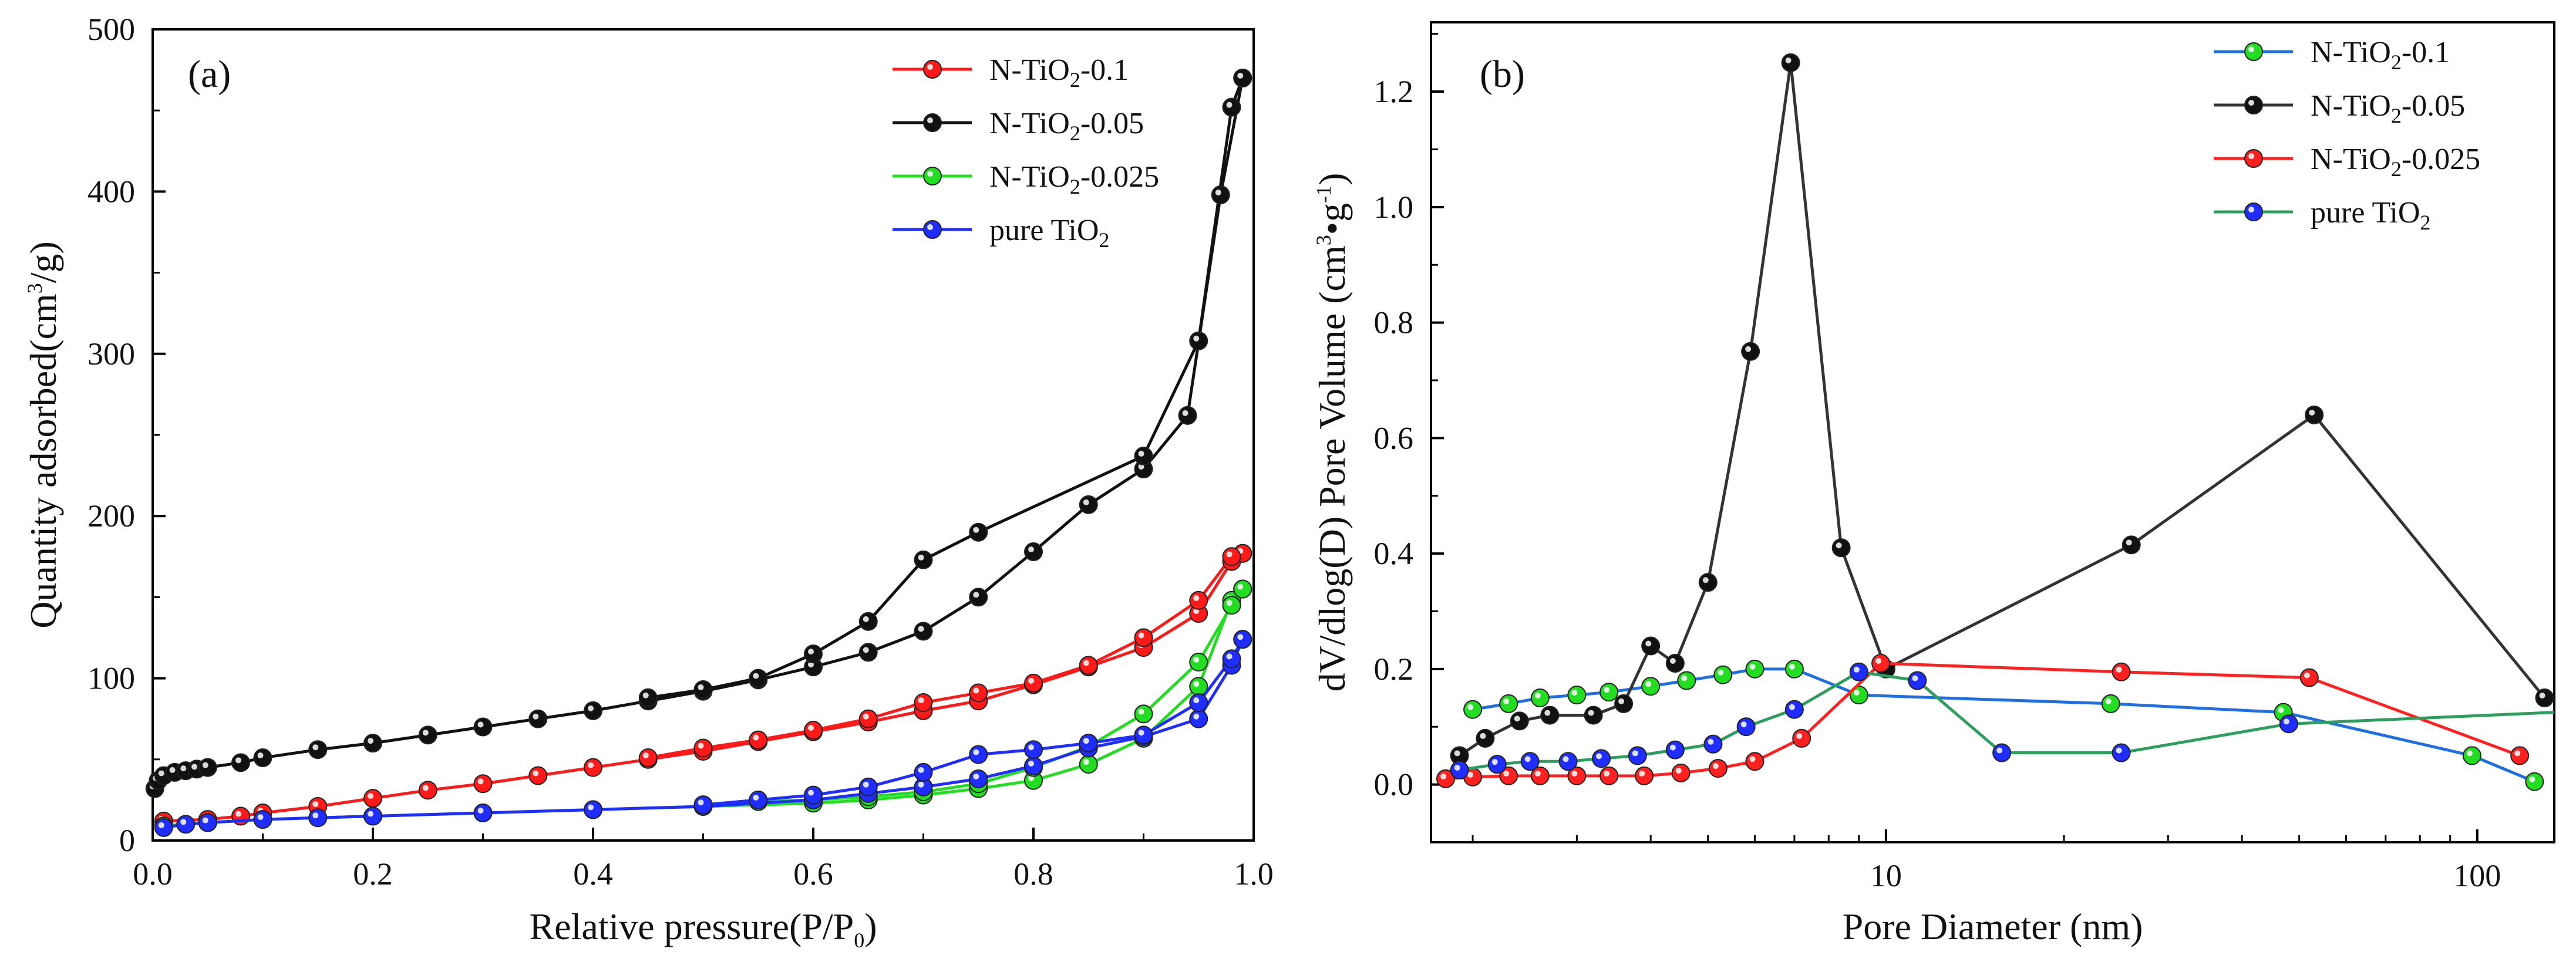  Describe the element at coordinates (1059, 72) in the screenshot. I see `panel-a-legend-label: N-TiO2-0.1` at that location.